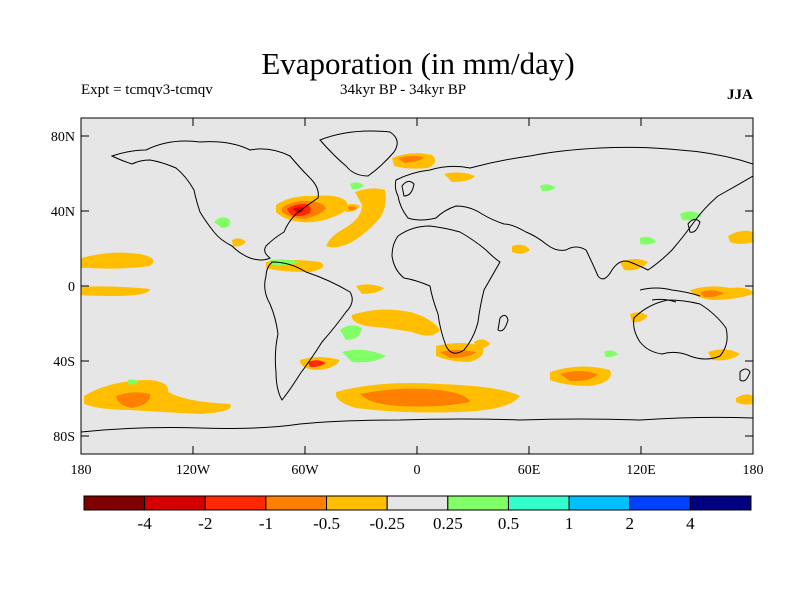 Image resolution: width=800 pixels, height=600 pixels. What do you see at coordinates (326, 523) in the screenshot?
I see `colorbar-label: -0.5` at bounding box center [326, 523].